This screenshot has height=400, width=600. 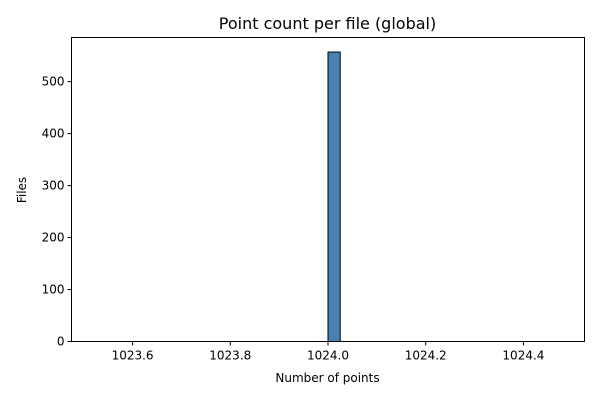 What do you see at coordinates (57, 212) in the screenshot?
I see `y-axis: 0 100 200 300 400 500` at bounding box center [57, 212].